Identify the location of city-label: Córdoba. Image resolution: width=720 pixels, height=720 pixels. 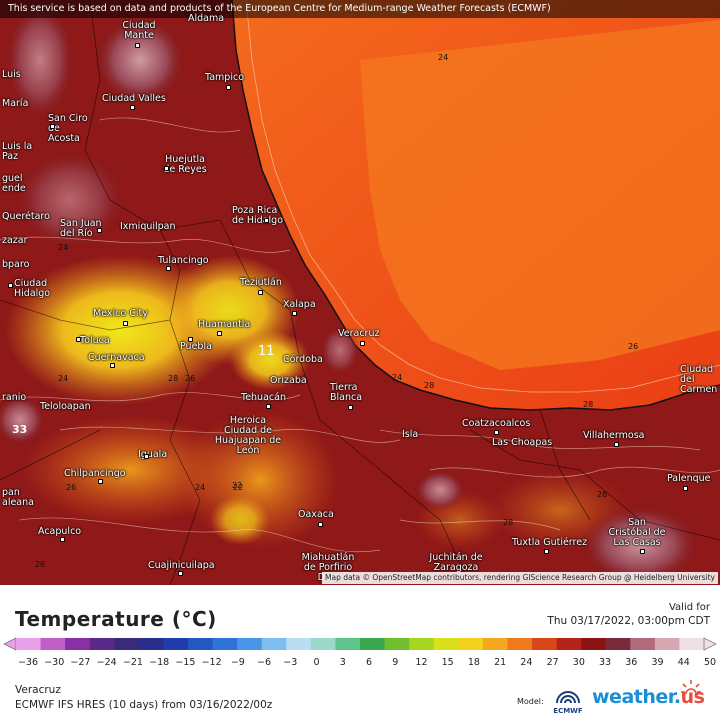
(303, 359).